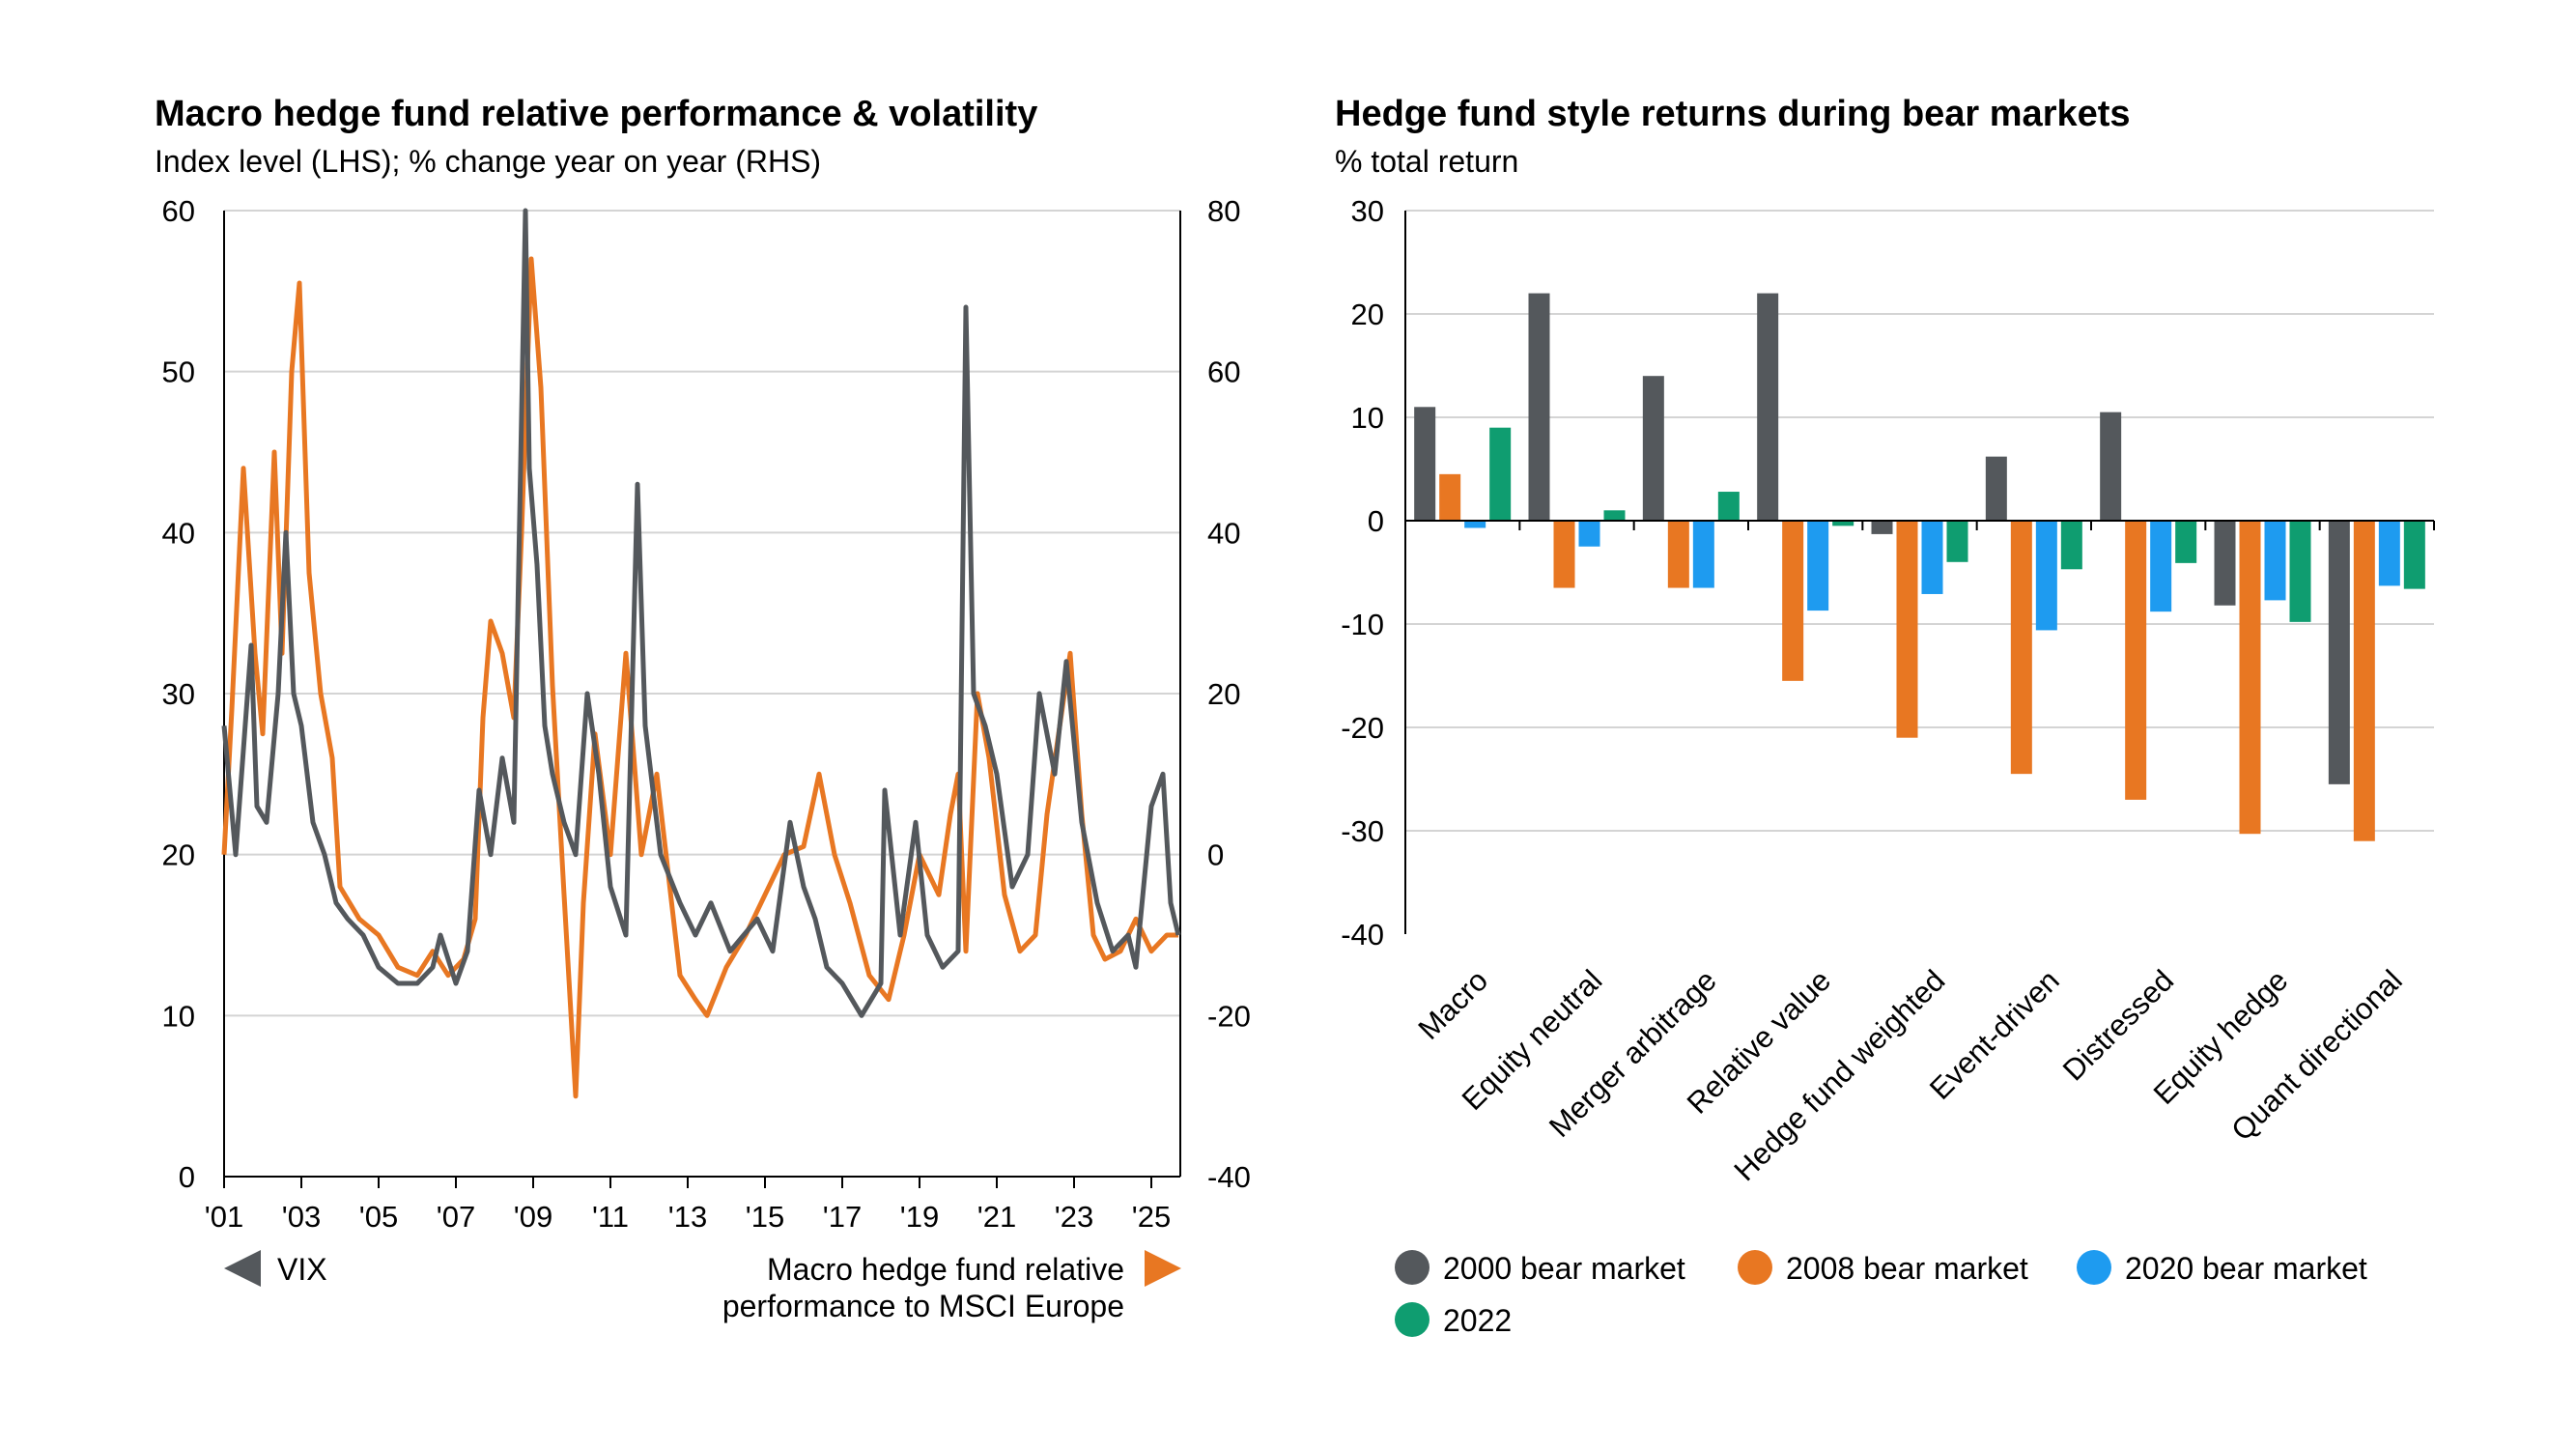 The image size is (2576, 1449). What do you see at coordinates (1215, 855) in the screenshot?
I see `right-y-tick-label: 0` at bounding box center [1215, 855].